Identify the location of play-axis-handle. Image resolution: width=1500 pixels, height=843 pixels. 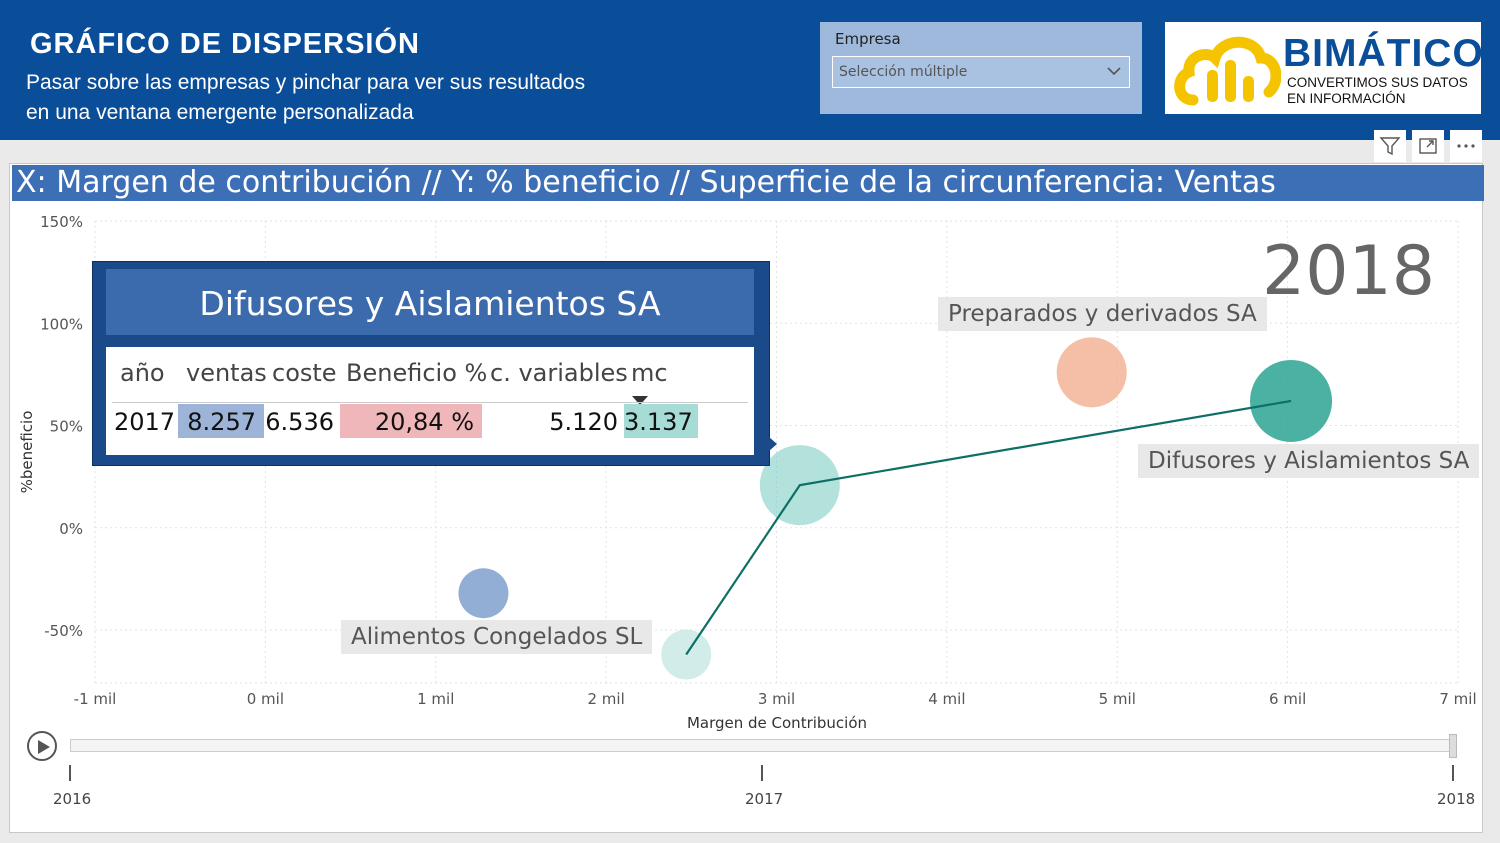
(1453, 746).